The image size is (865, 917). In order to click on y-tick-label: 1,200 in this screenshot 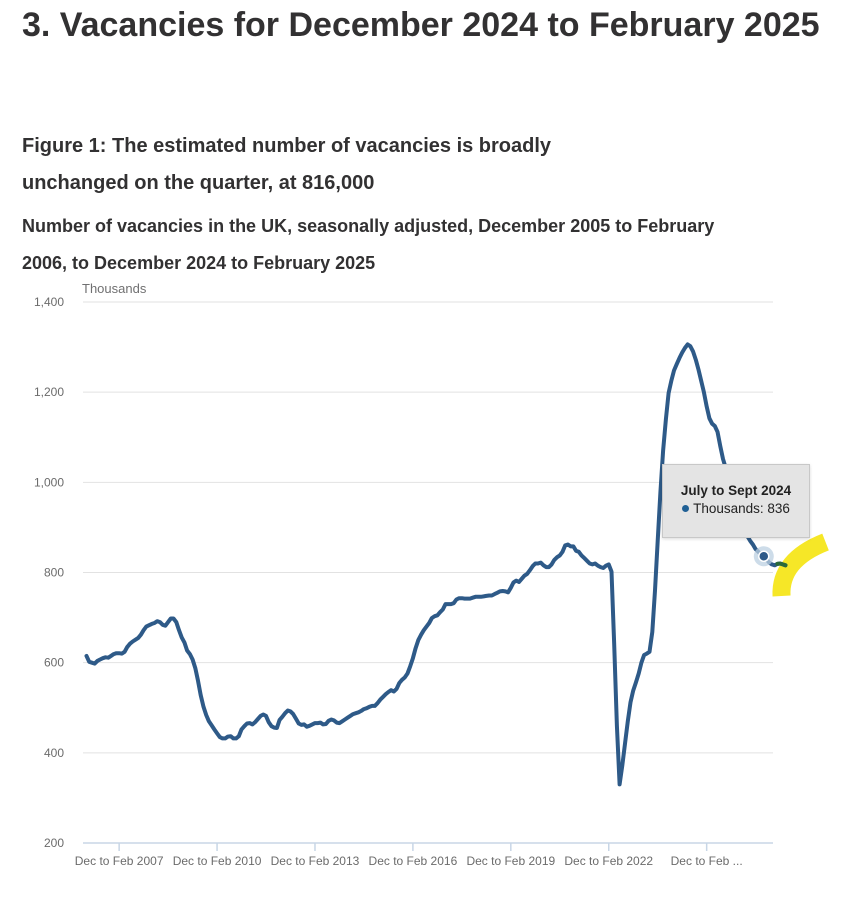, I will do `click(49, 392)`.